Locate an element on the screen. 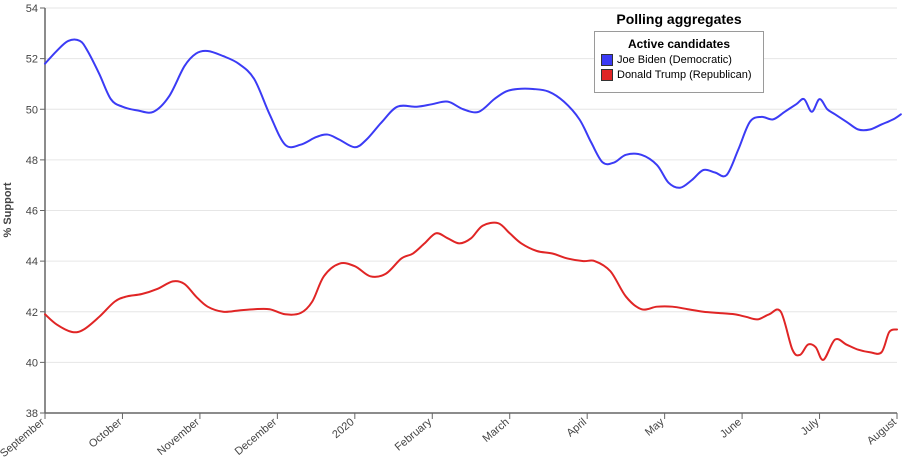 This screenshot has height=473, width=906. y-tick-label: 38 is located at coordinates (32, 414).